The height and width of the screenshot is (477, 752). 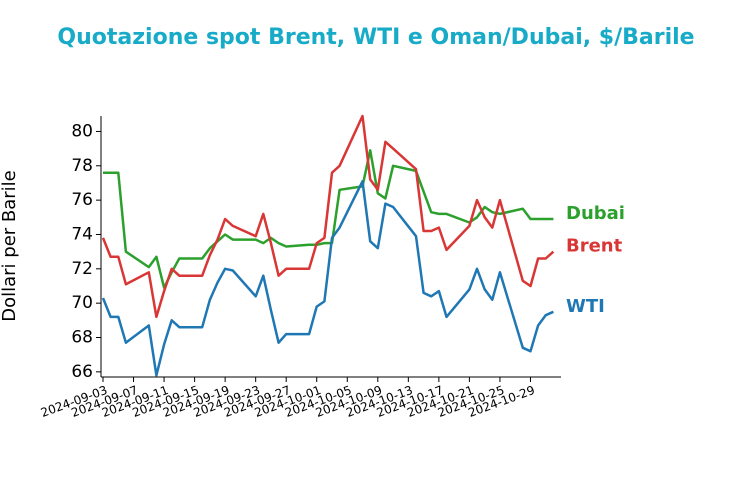 I want to click on series-label: Dubai, so click(x=595, y=213).